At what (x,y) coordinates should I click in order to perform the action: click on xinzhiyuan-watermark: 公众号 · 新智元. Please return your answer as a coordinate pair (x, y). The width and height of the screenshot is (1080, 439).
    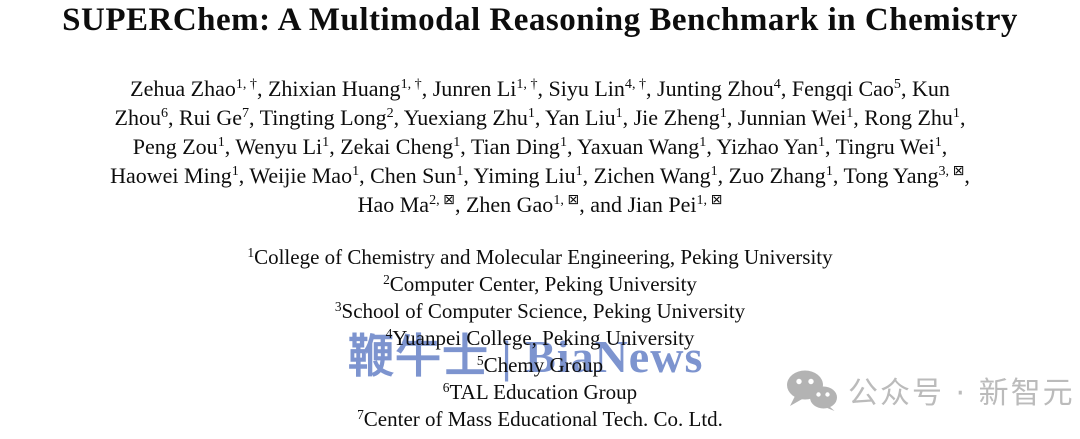
    Looking at the image, I should click on (930, 390).